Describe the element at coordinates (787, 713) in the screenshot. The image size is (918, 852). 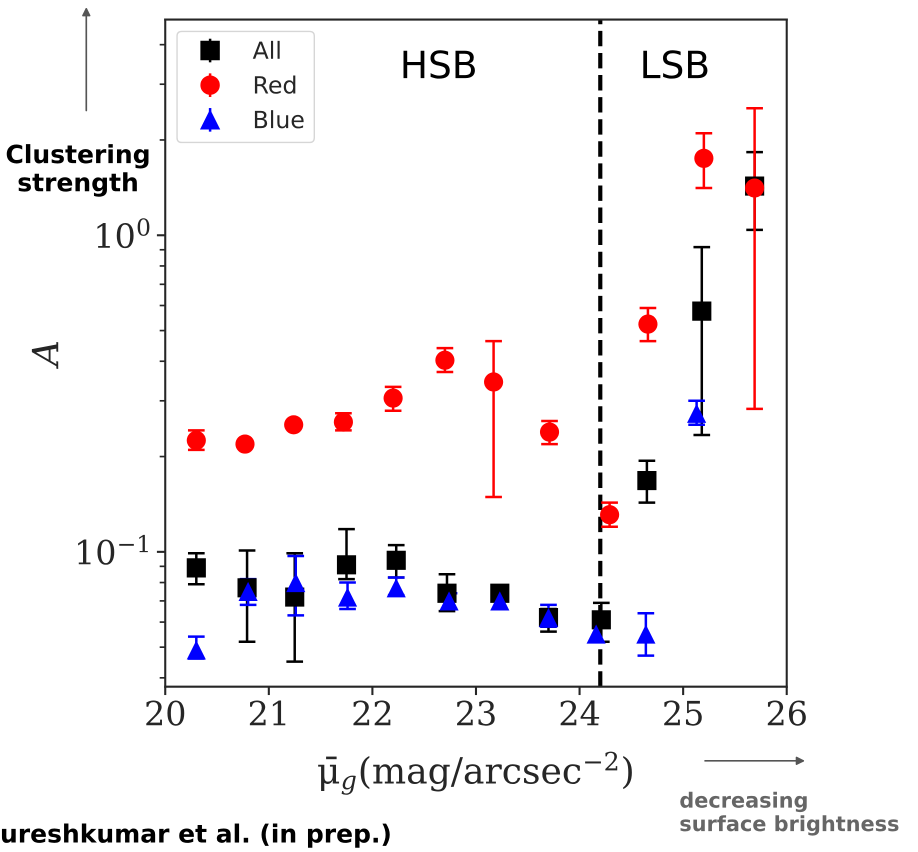
I see `x-tick-label: 26` at that location.